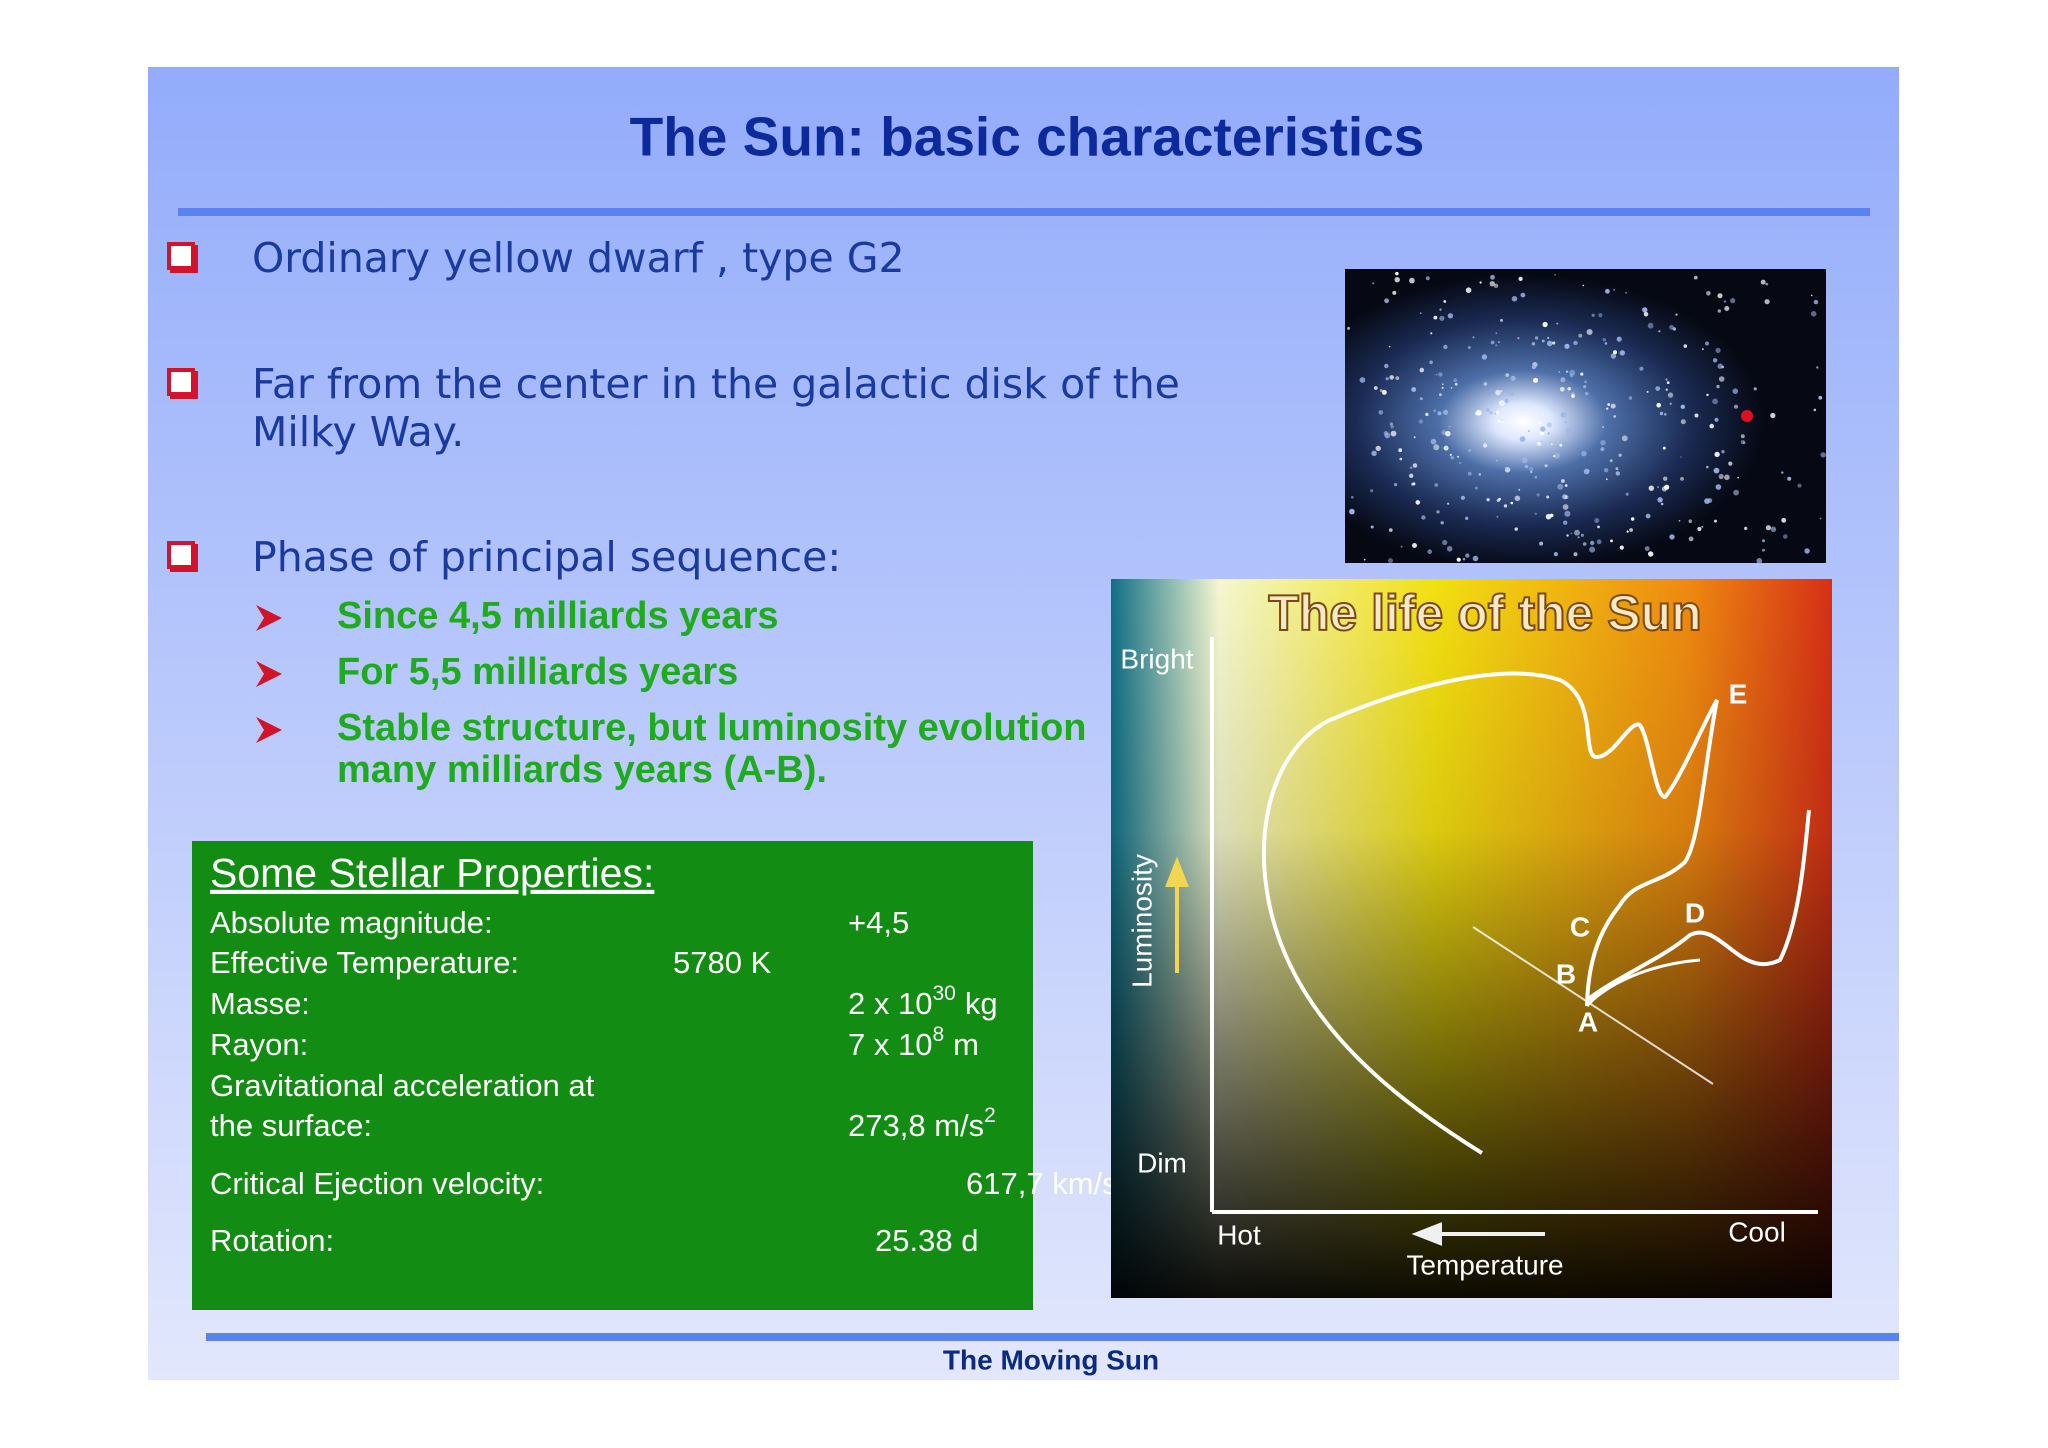 This screenshot has height=1448, width=2048. What do you see at coordinates (981, 1003) in the screenshot?
I see `value-unit: kg` at bounding box center [981, 1003].